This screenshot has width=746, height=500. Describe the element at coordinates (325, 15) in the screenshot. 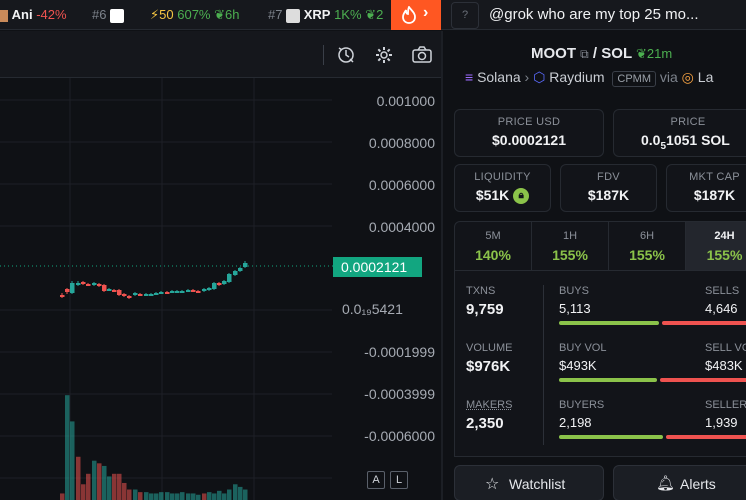

I see `ticker-item-xrp: #7 XRP 1K% ❦2` at that location.